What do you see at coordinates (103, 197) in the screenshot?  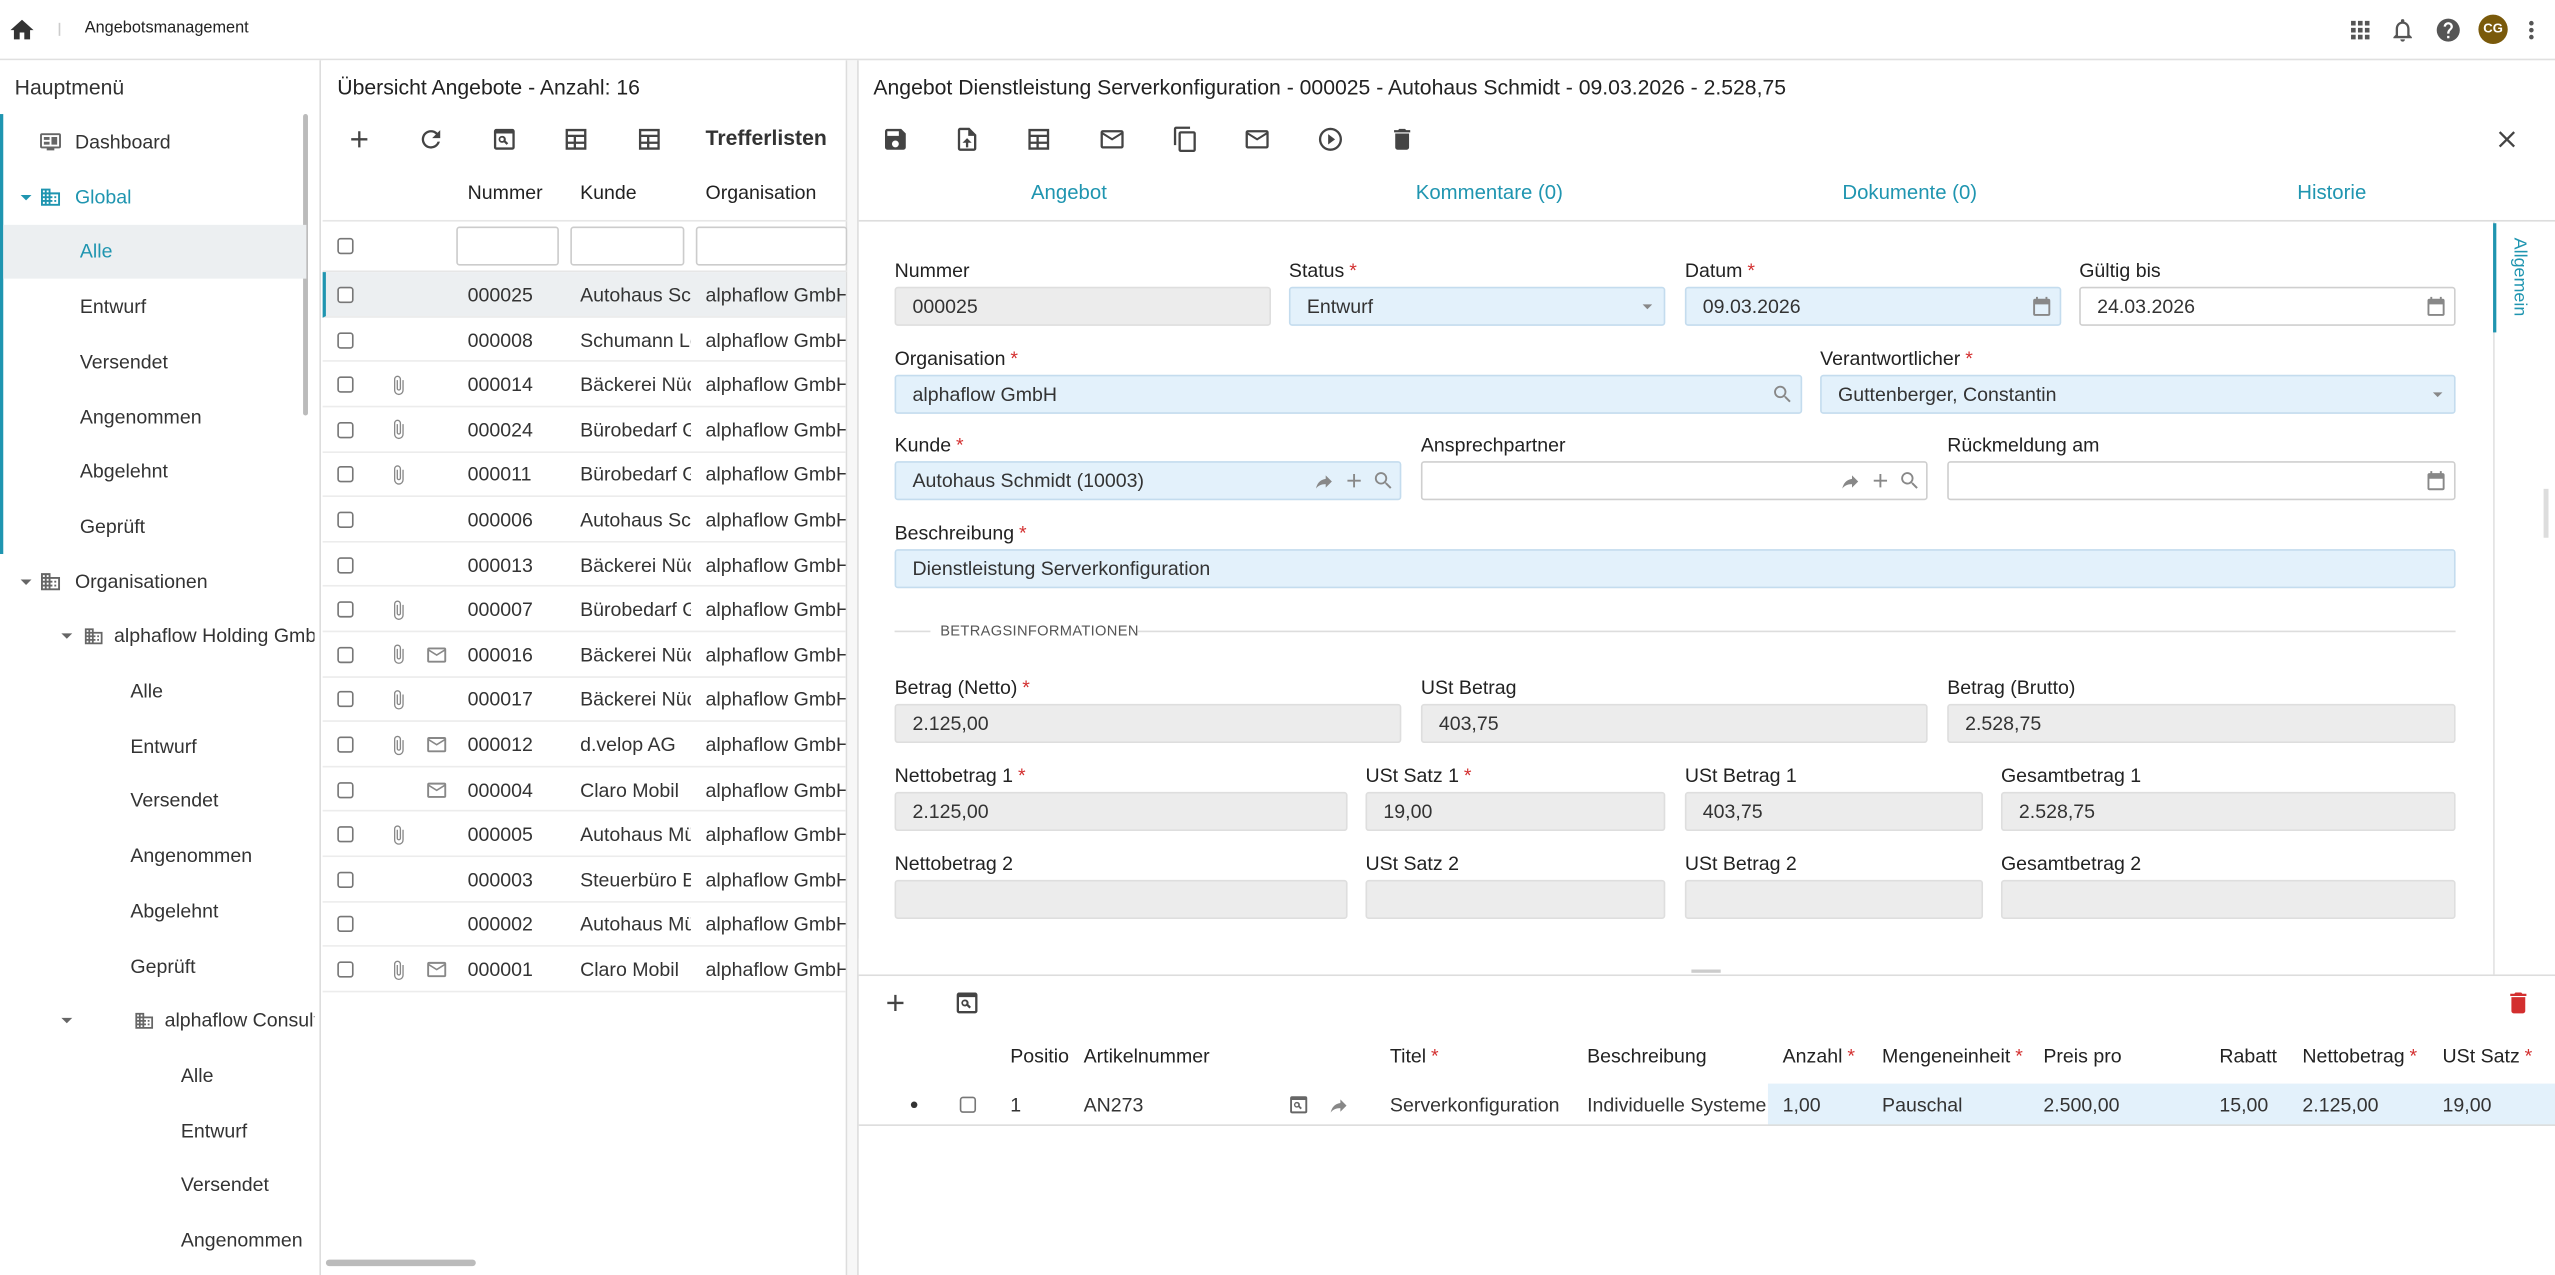 I see `menu-item: Global` at bounding box center [103, 197].